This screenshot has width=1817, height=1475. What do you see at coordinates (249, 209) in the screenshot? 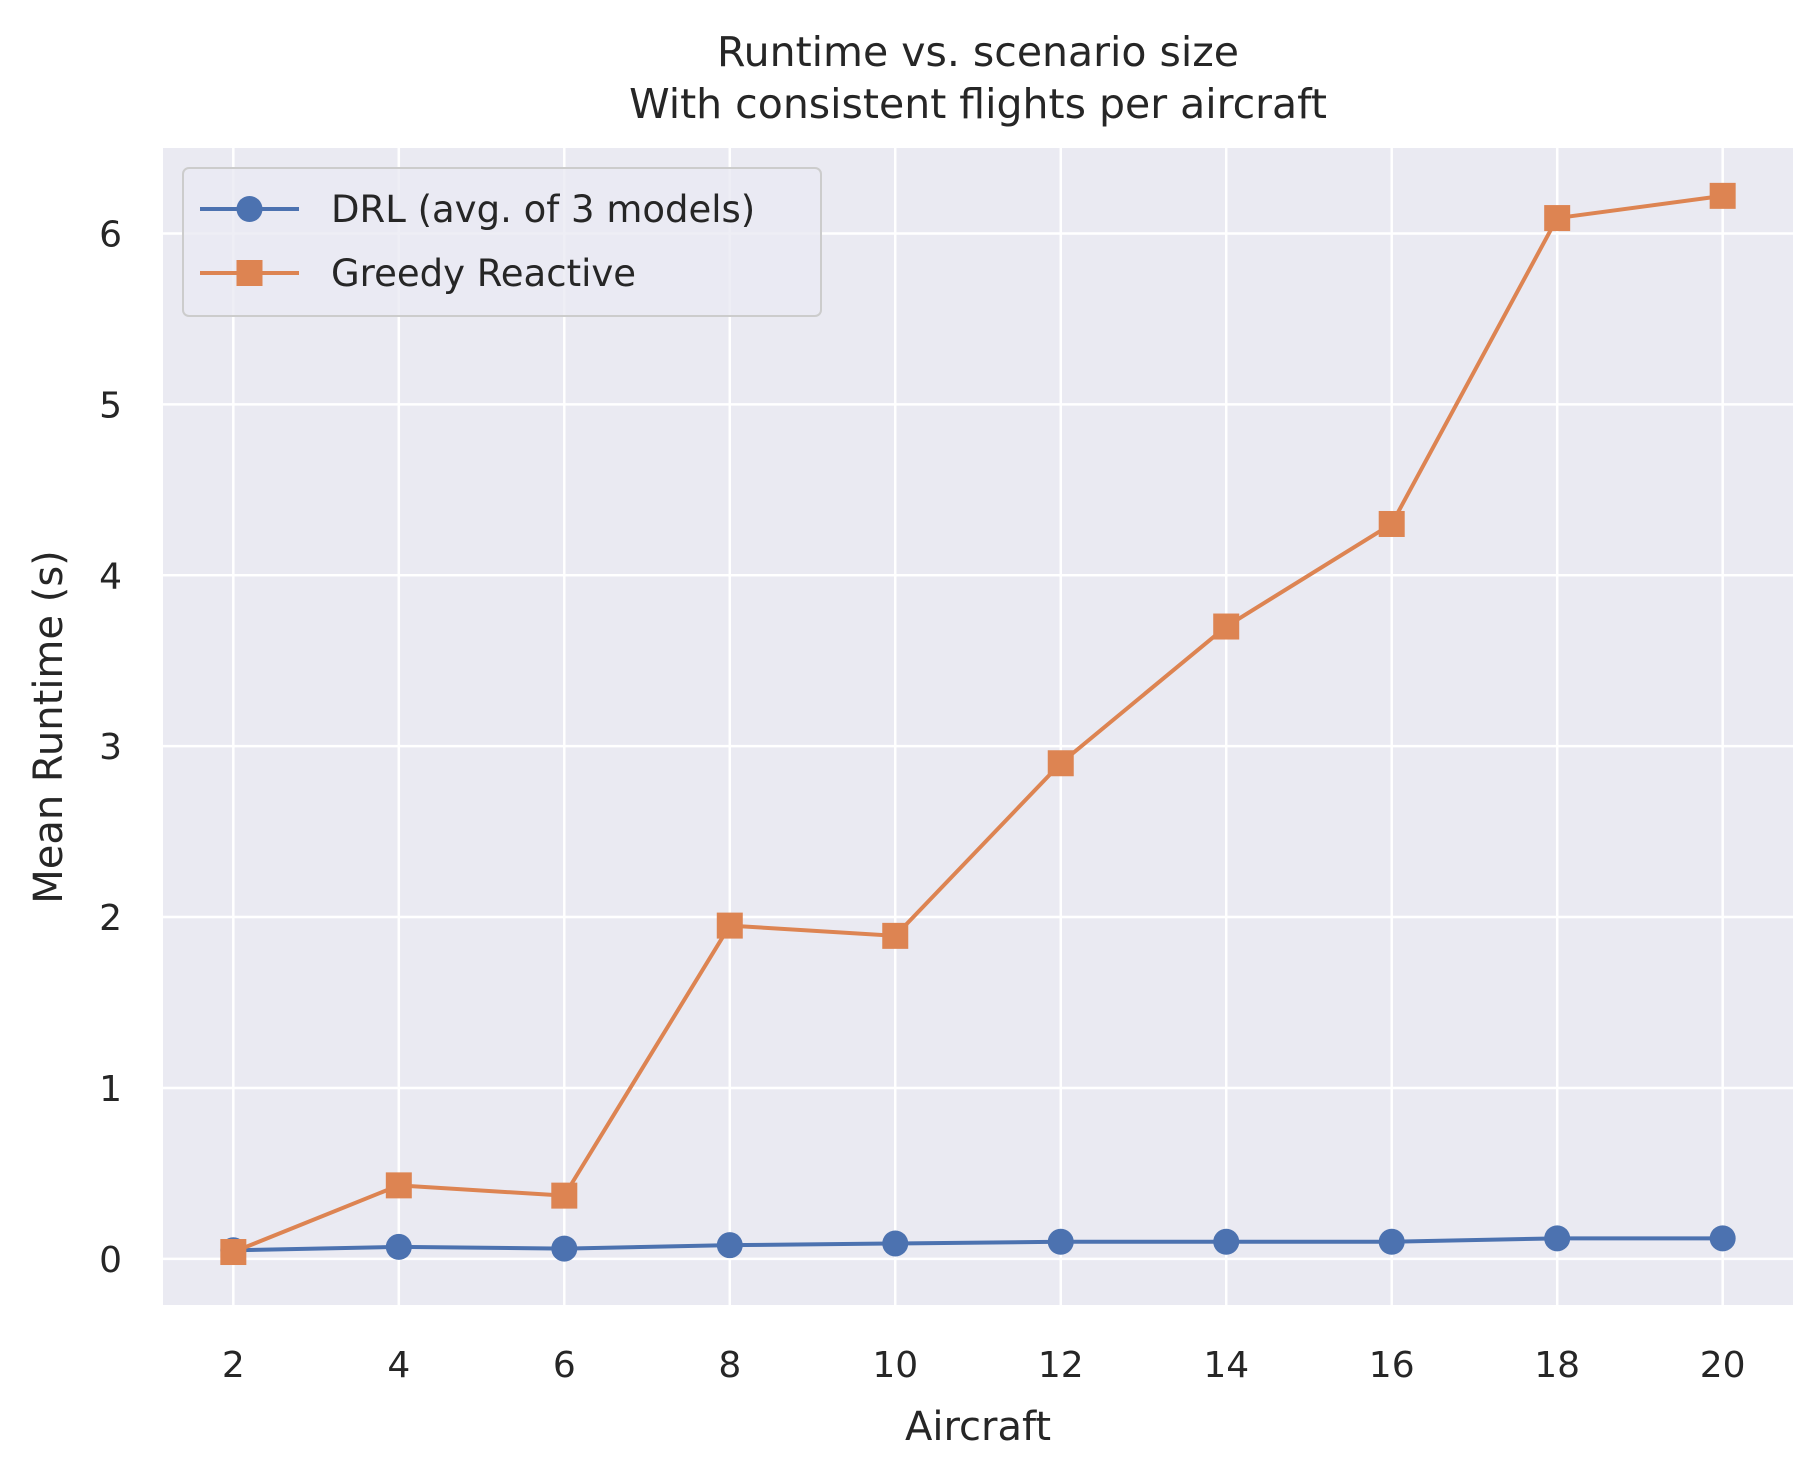
I see `legend-marker-drl` at bounding box center [249, 209].